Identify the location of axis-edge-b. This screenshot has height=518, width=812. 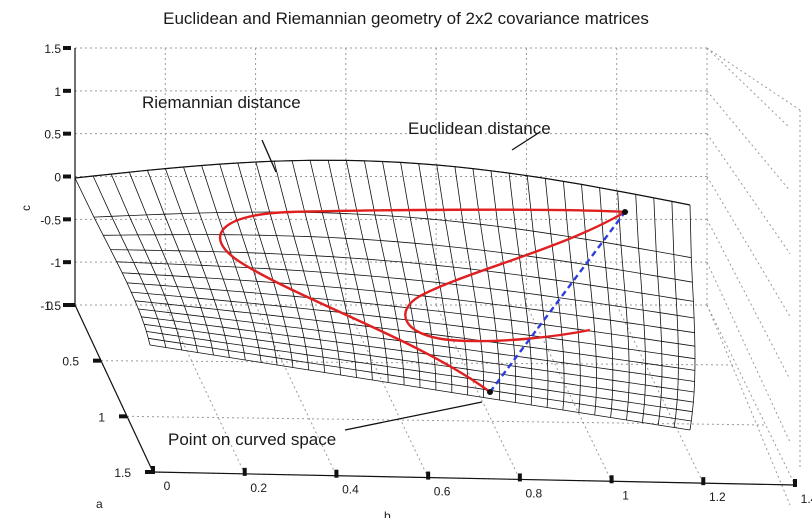
(474, 478).